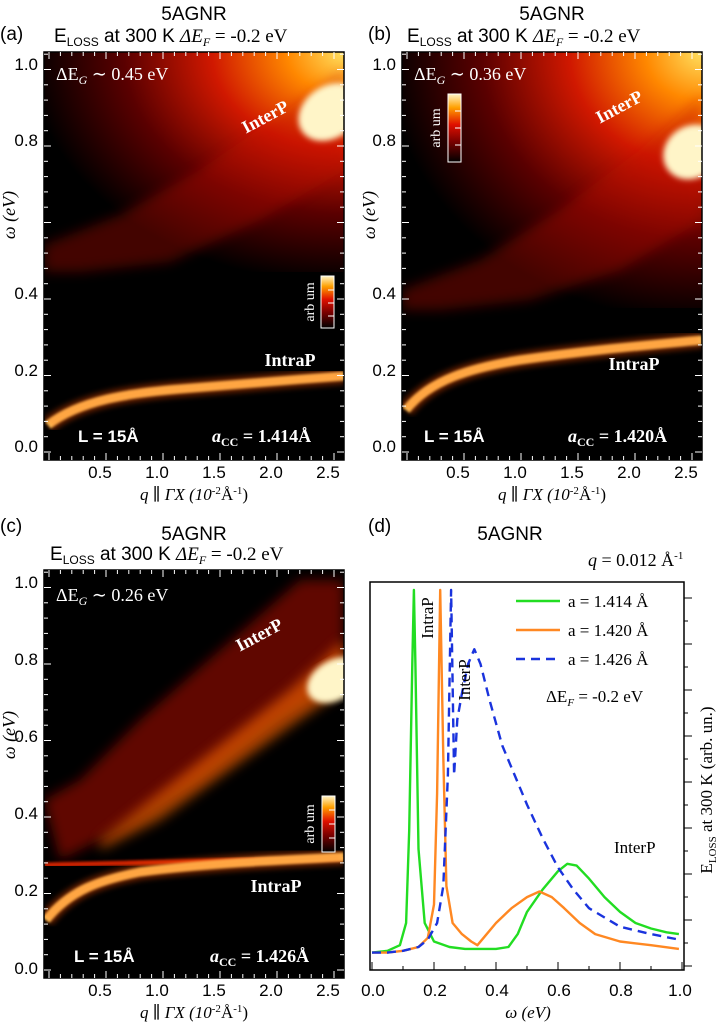 The width and height of the screenshot is (726, 1024). I want to click on y-tick: 0.6, so click(26, 736).